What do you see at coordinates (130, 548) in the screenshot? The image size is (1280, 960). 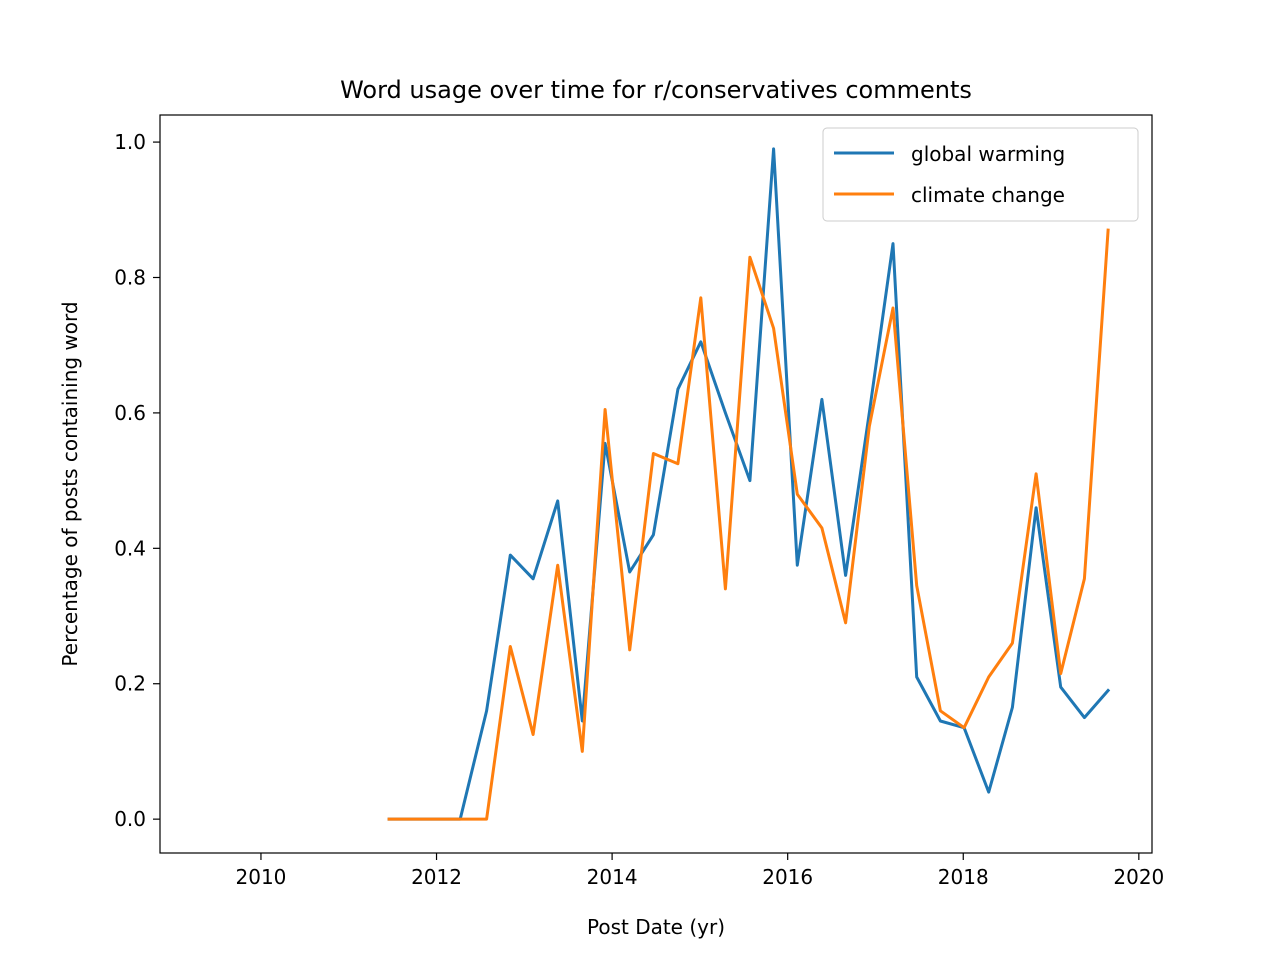 I see `y-tick-label: 0.4` at bounding box center [130, 548].